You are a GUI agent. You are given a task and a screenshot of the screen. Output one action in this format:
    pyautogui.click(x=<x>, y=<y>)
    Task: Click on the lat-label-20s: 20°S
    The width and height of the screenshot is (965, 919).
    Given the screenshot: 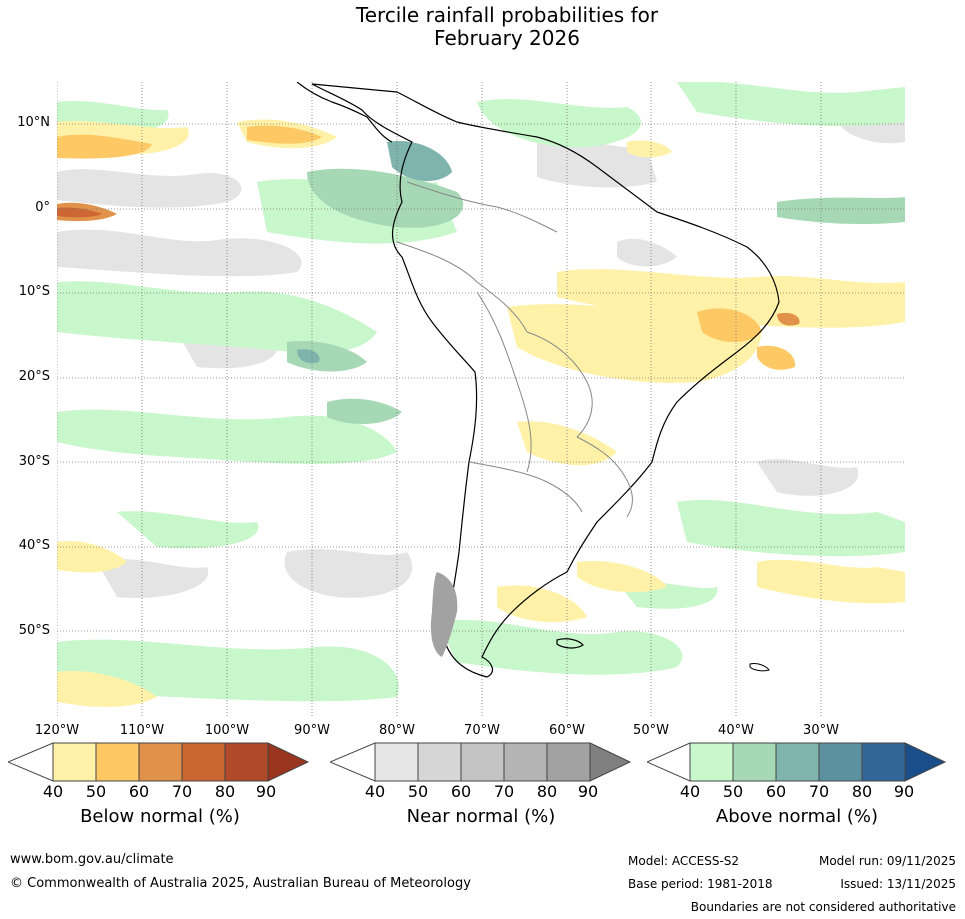 What is the action you would take?
    pyautogui.click(x=34, y=376)
    